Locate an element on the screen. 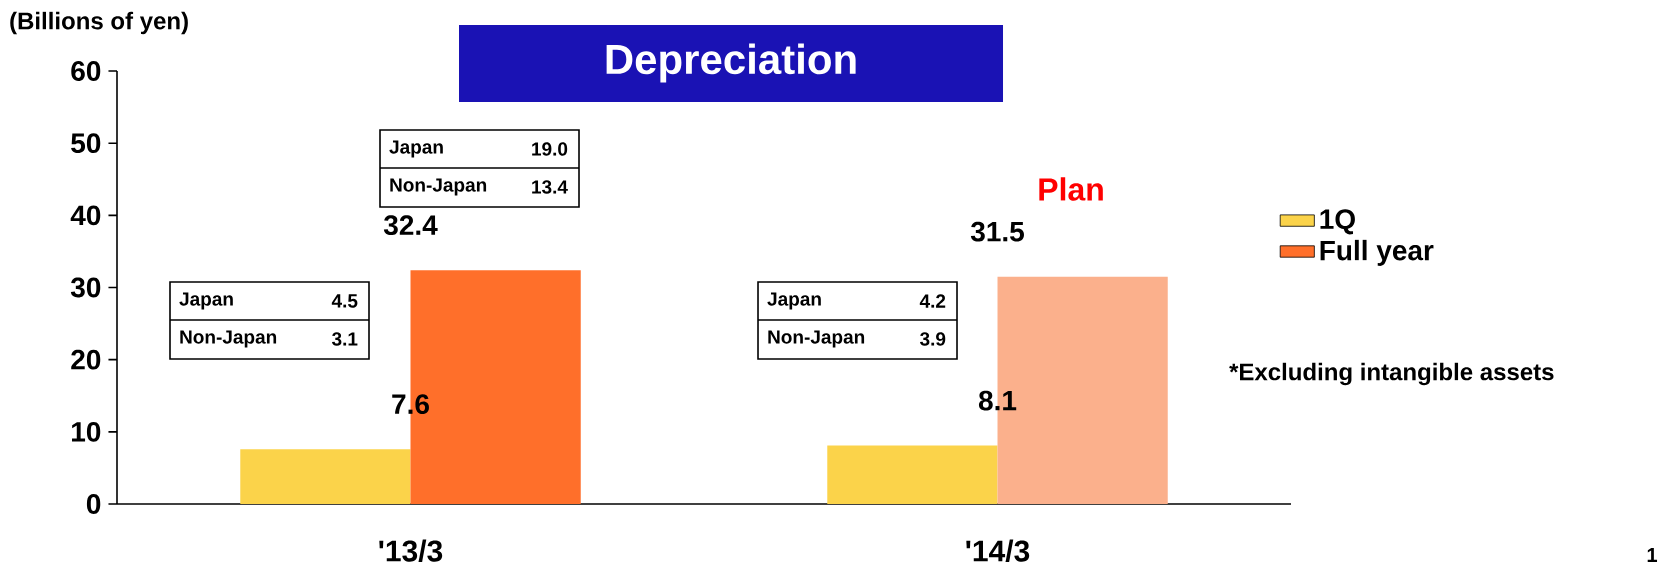 Image resolution: width=1666 pixels, height=568 pixels. legend-label: 1Q is located at coordinates (1337, 222).